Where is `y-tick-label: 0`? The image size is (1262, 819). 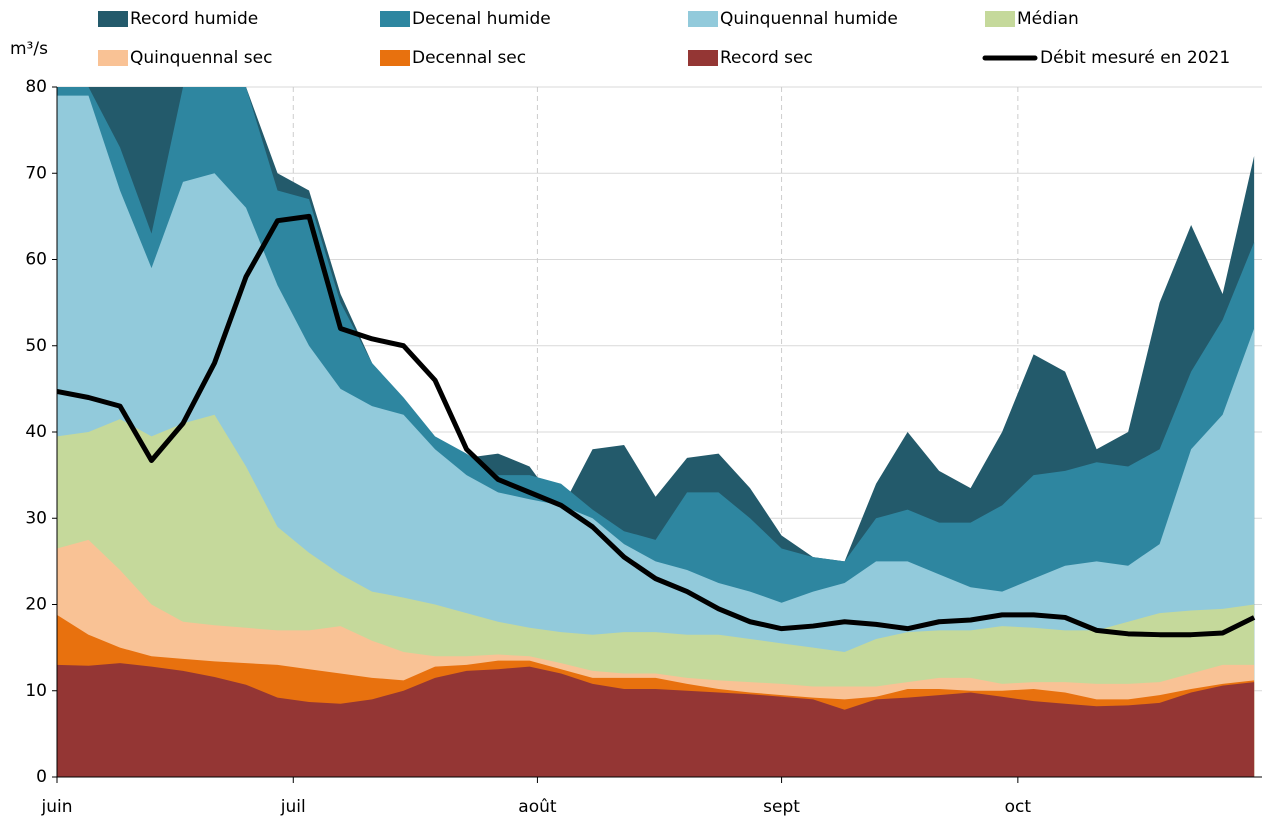
y-tick-label: 0 is located at coordinates (41, 777).